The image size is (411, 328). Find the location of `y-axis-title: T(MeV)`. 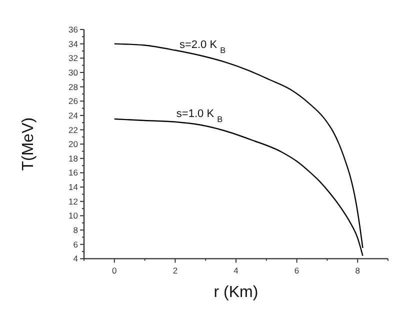

y-axis-title: T(MeV) is located at coordinates (28, 144).